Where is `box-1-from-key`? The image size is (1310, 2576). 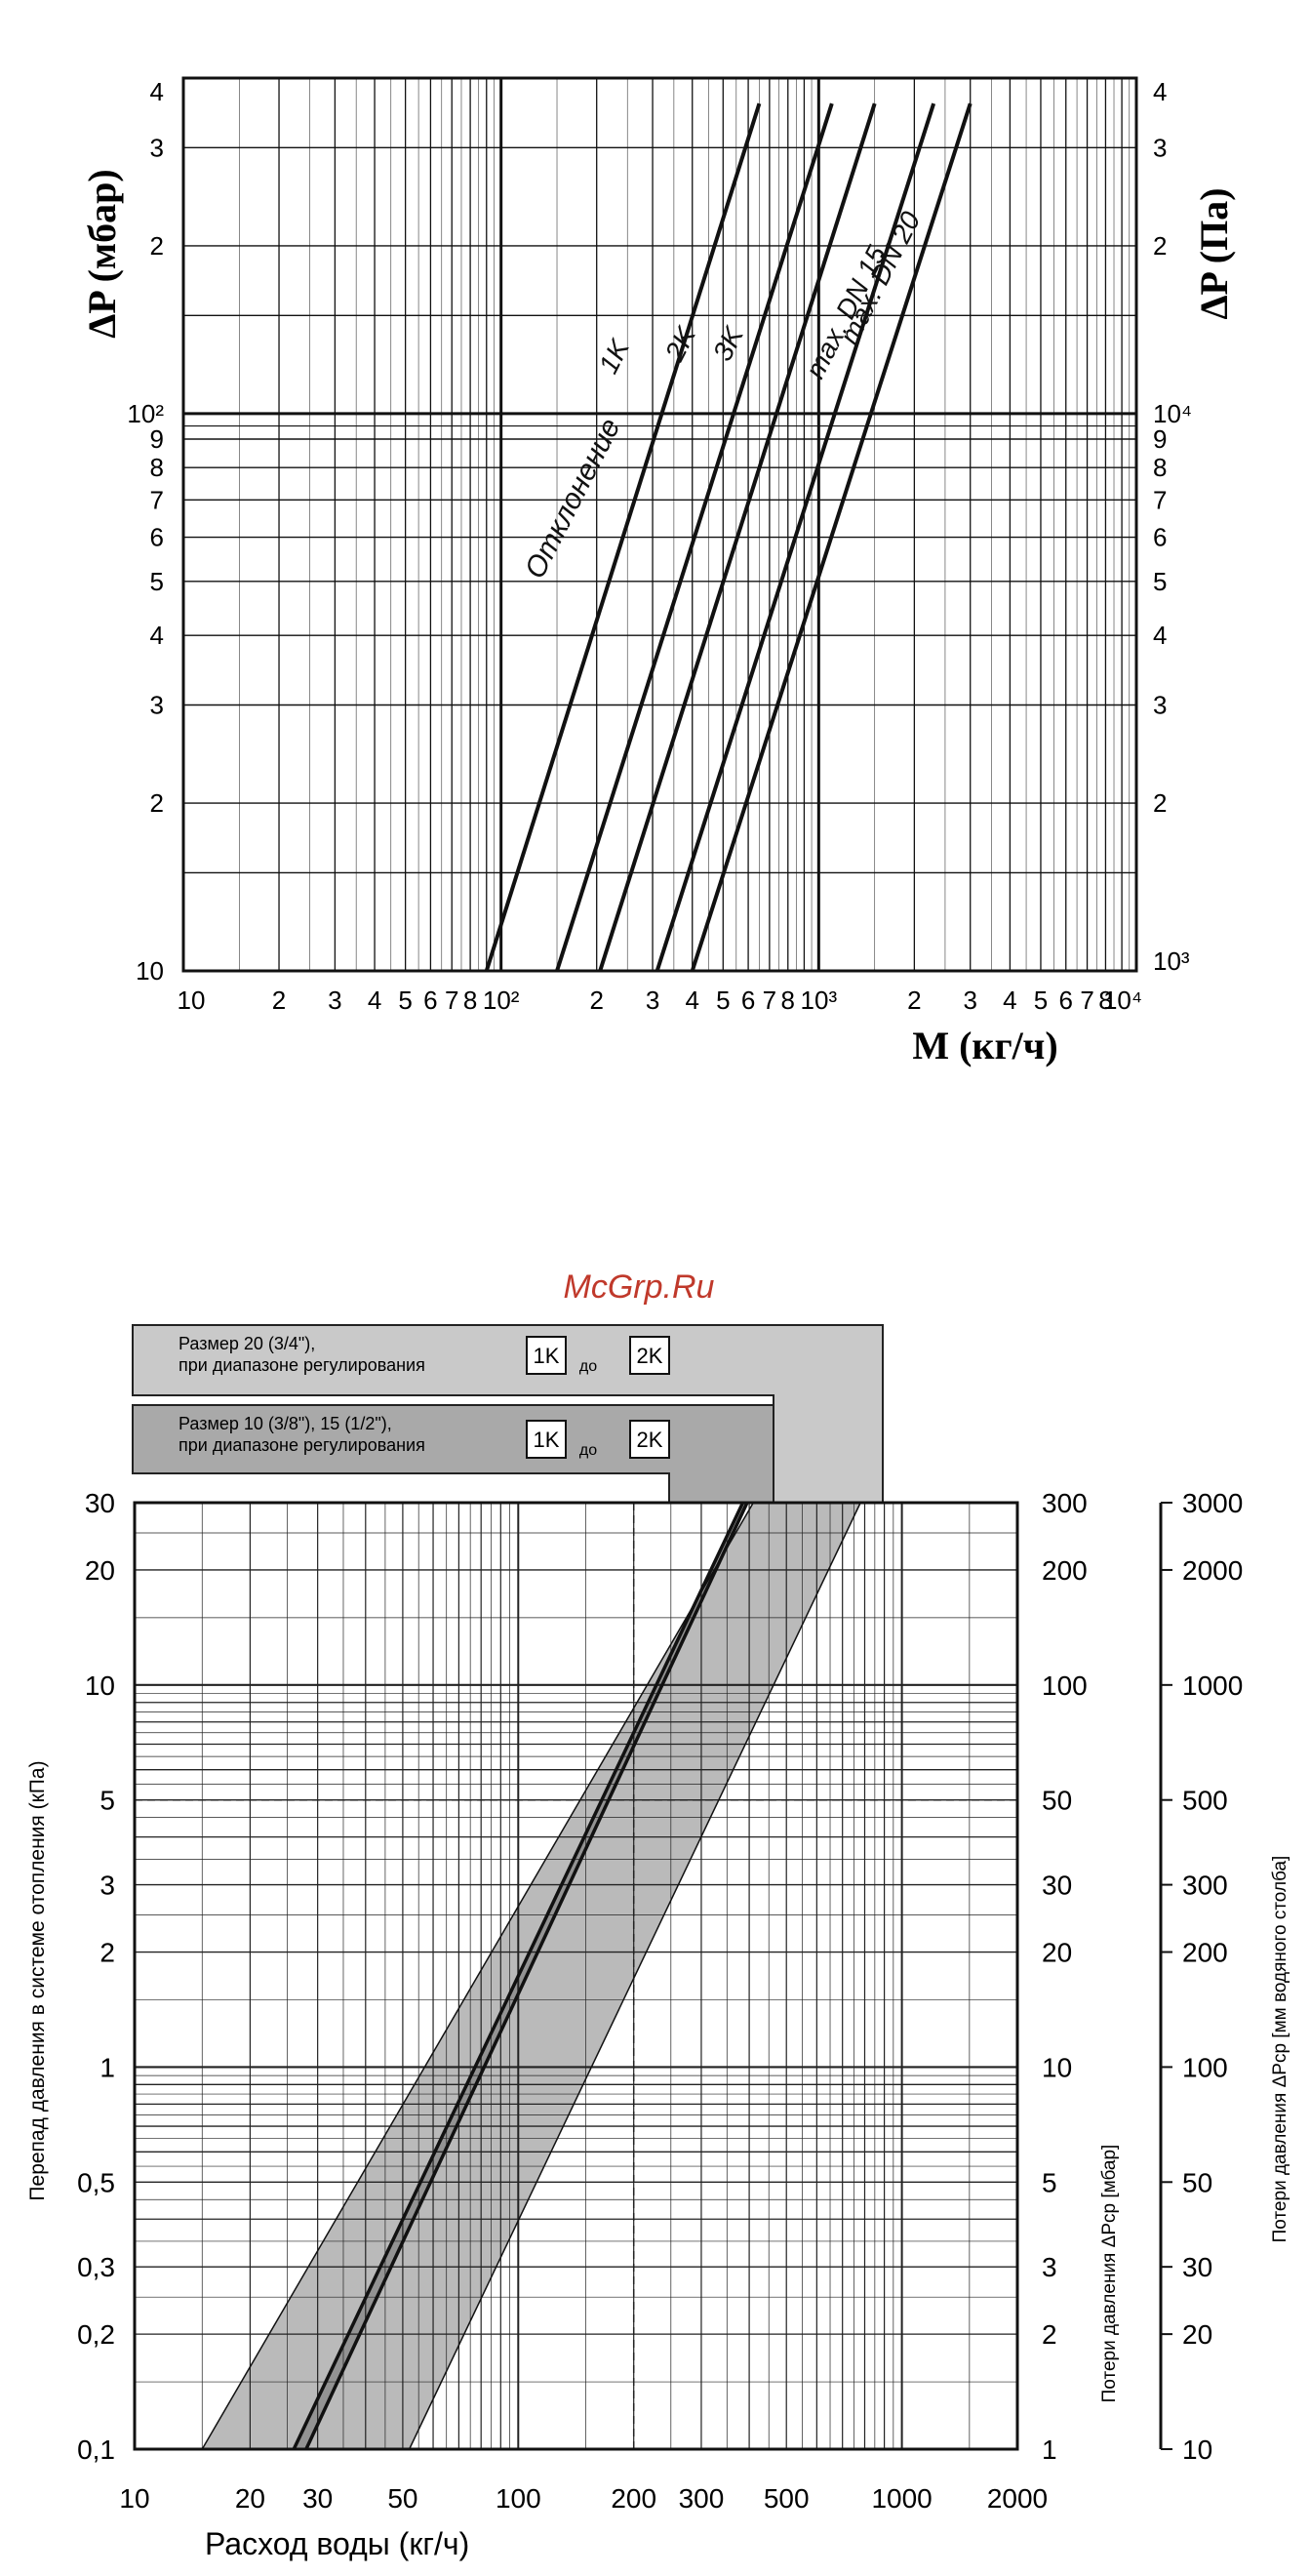
box-1-from-key is located at coordinates (546, 1355).